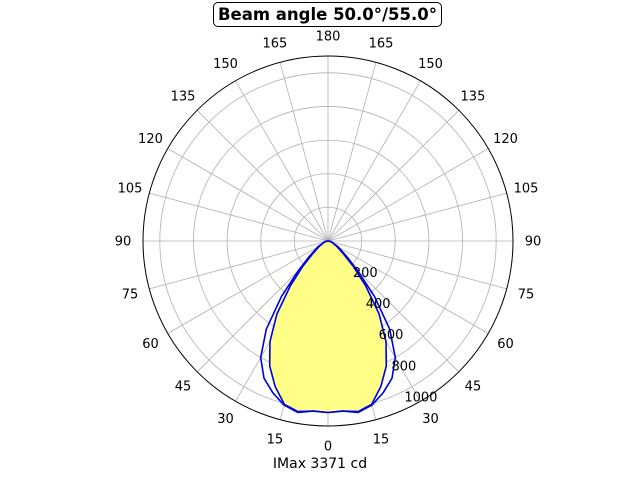 This screenshot has height=480, width=640. I want to click on x-axis-label: IMax 3371 cd, so click(320, 464).